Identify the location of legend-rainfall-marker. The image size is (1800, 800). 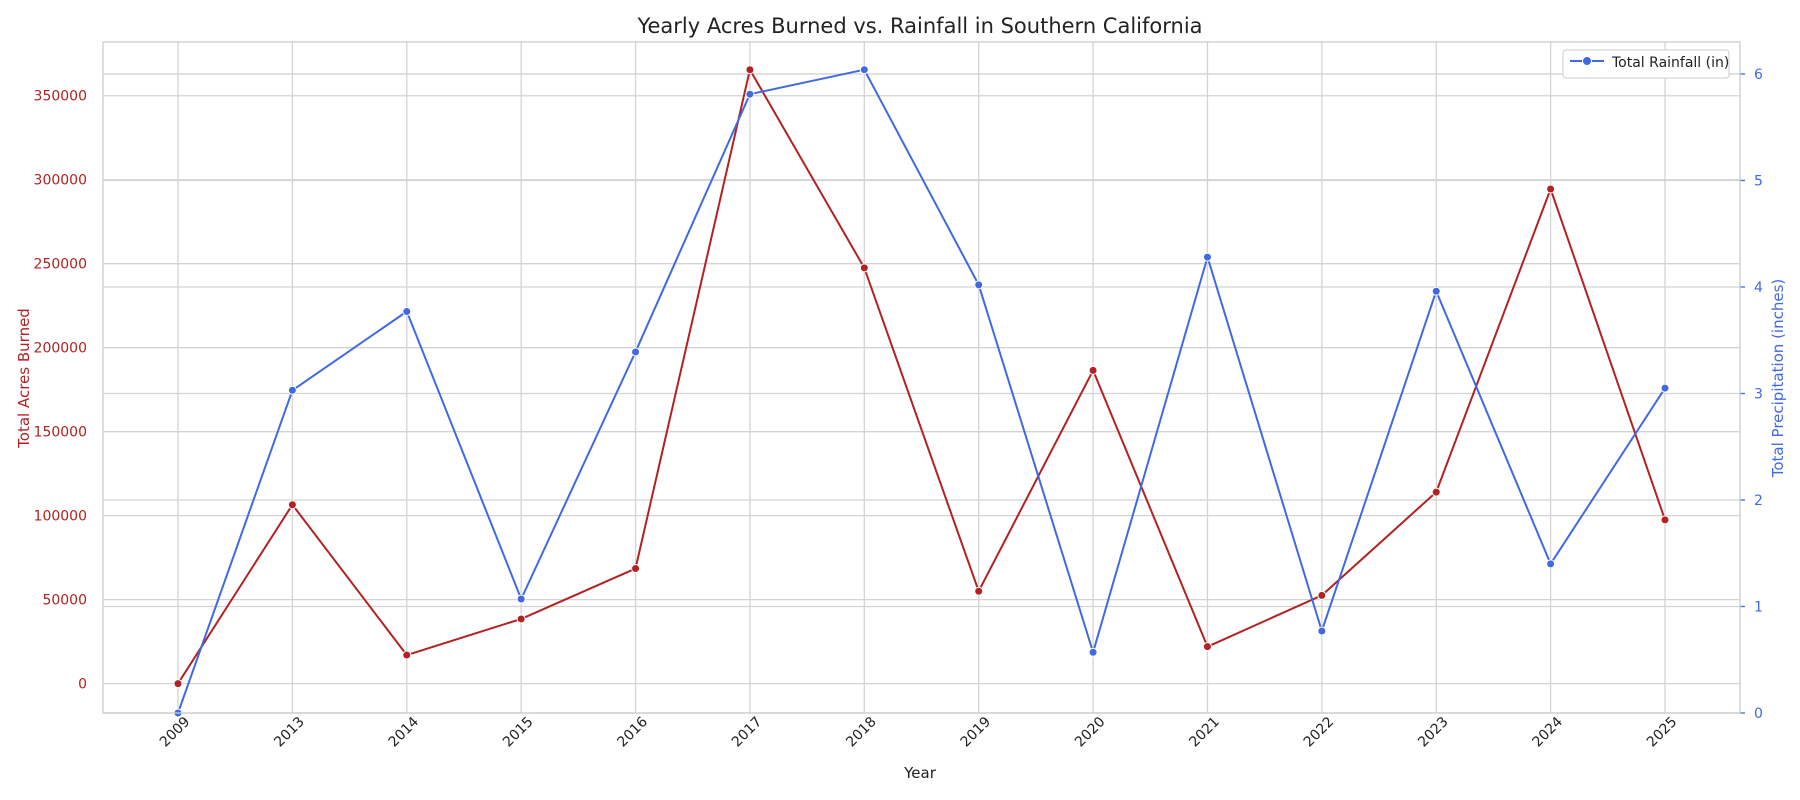
(1587, 61).